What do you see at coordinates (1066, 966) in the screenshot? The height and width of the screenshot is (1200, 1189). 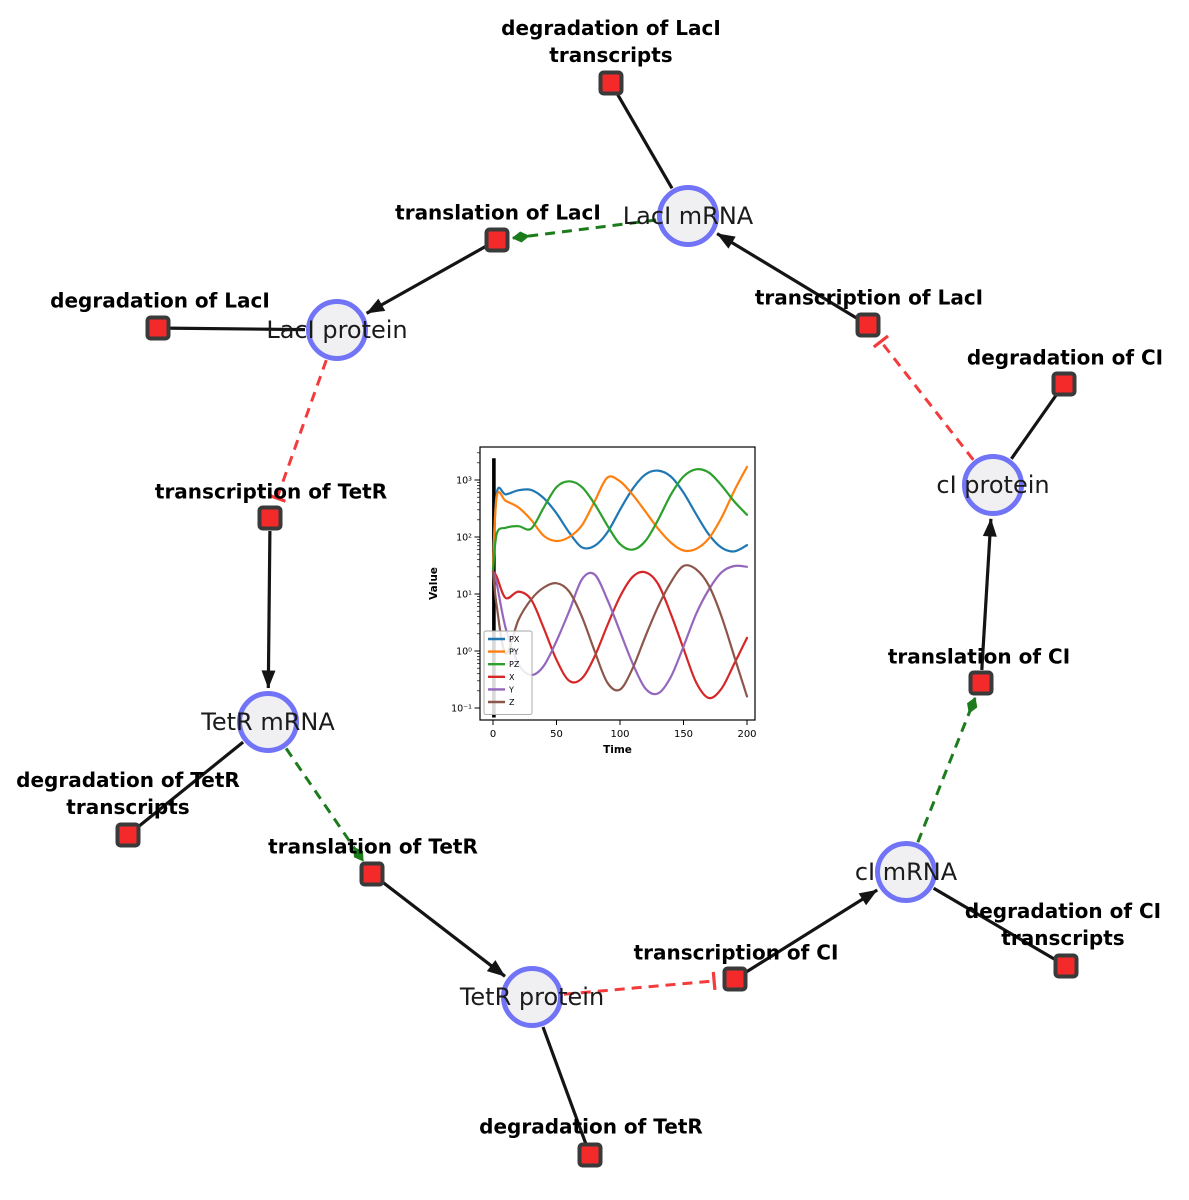 I see `reaction-node-deg-ci-transcripts` at bounding box center [1066, 966].